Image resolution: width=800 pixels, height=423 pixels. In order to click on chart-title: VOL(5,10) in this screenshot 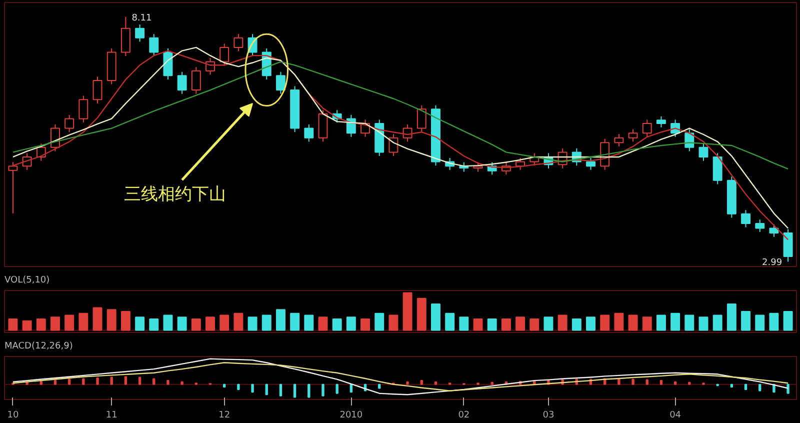, I will do `click(27, 281)`.